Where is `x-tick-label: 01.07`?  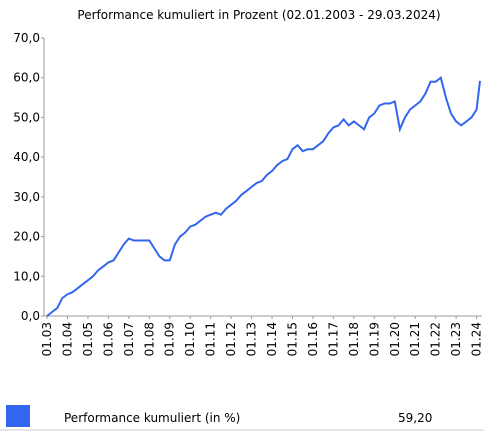 x-tick-label: 01.07 is located at coordinates (129, 339).